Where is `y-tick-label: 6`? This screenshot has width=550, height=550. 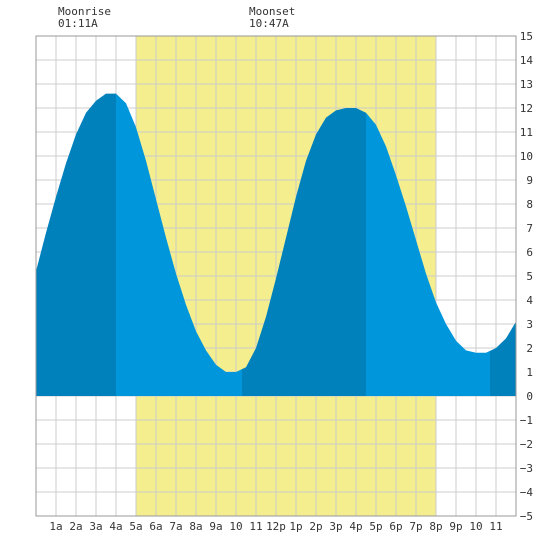
y-tick-label: 6 is located at coordinates (529, 252).